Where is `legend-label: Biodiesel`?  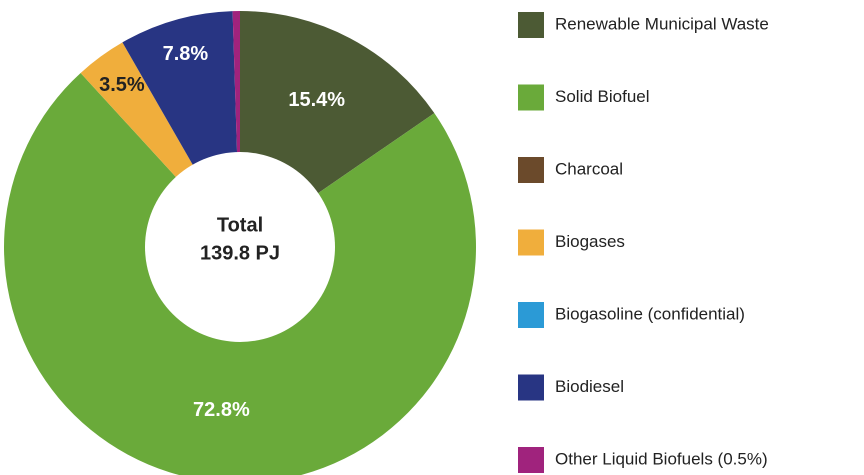
legend-label: Biodiesel is located at coordinates (589, 386).